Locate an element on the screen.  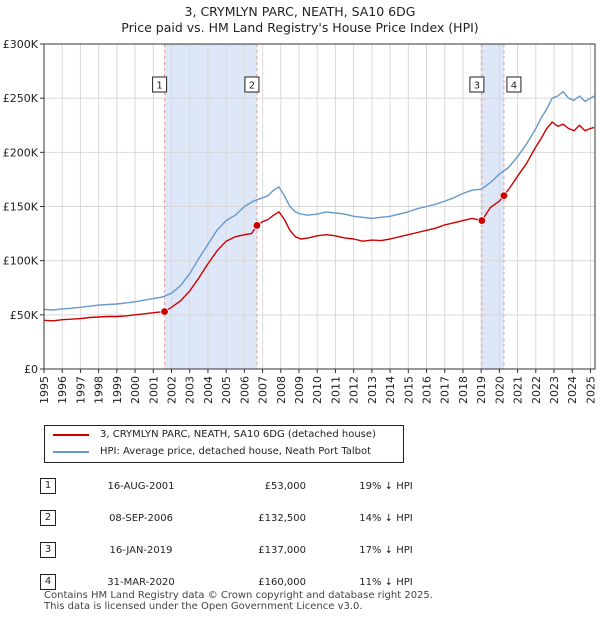
y-tick-label: £200K is located at coordinates (21, 152).